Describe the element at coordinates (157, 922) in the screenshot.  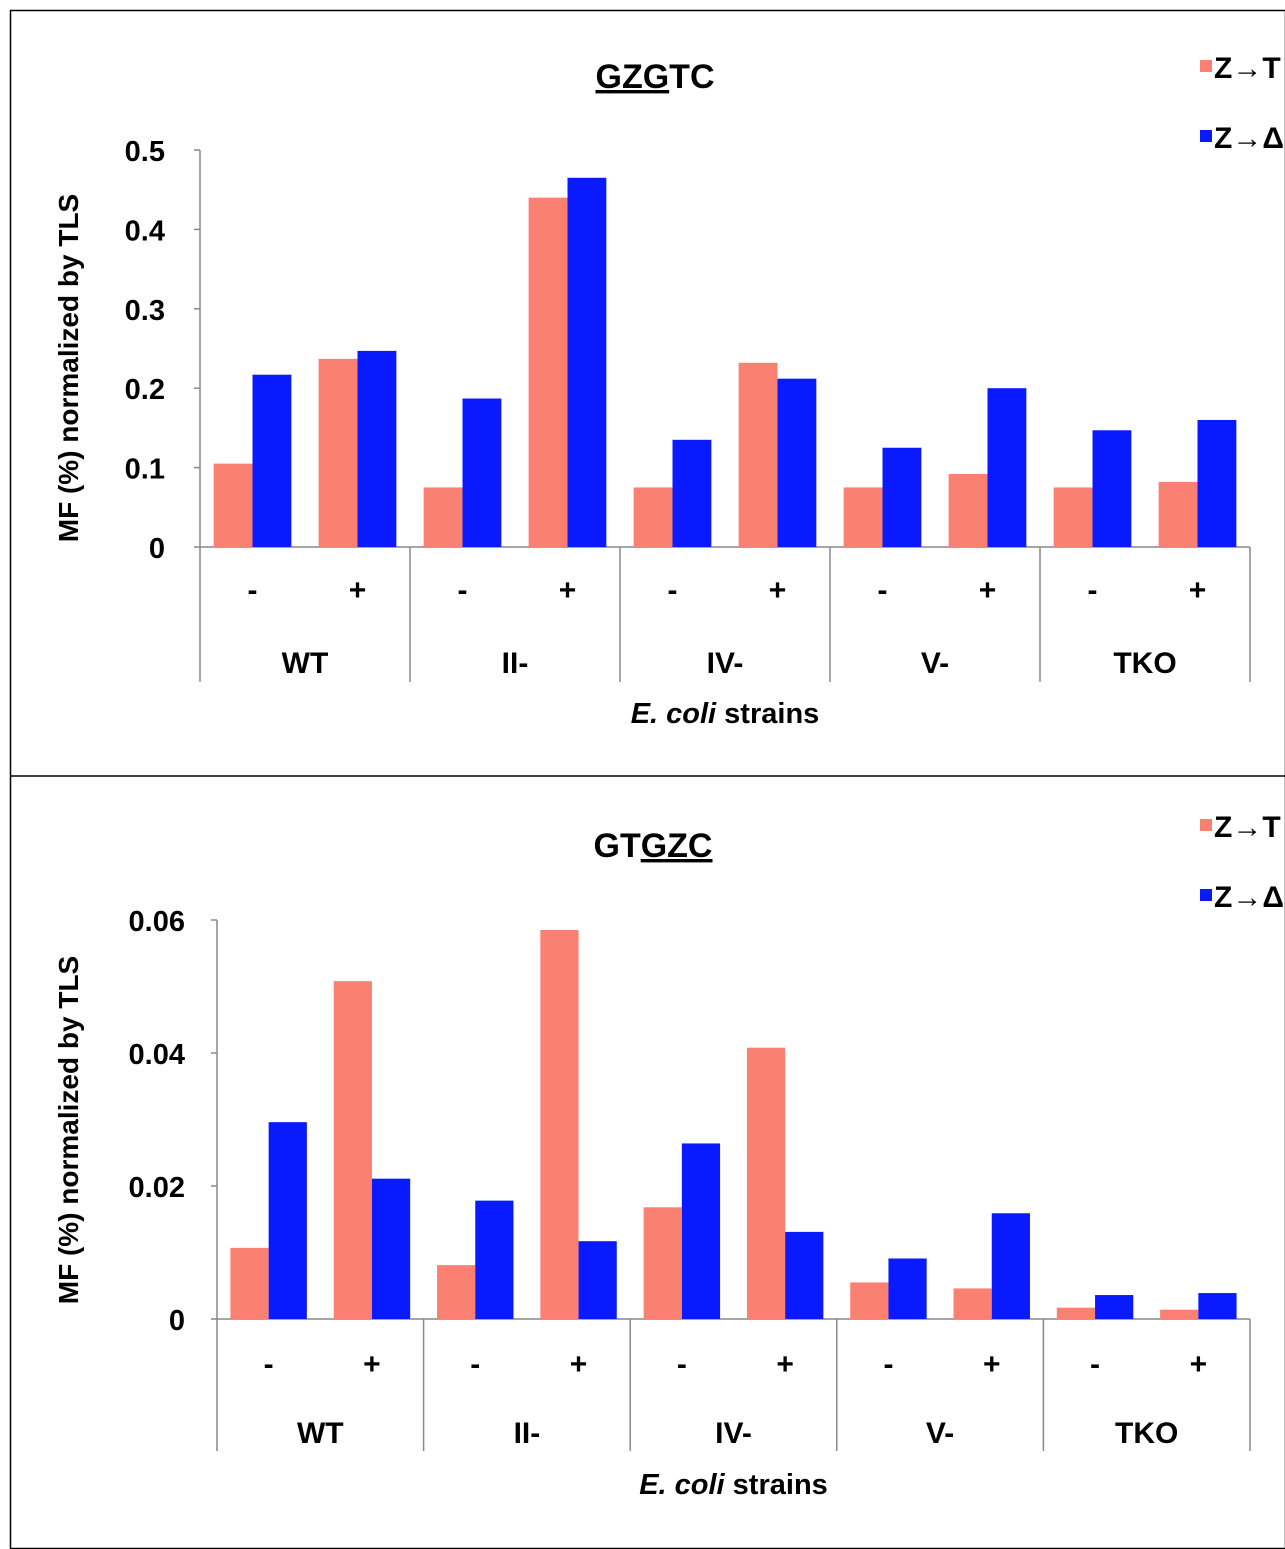
I see `y-tick-label: 0.06` at that location.